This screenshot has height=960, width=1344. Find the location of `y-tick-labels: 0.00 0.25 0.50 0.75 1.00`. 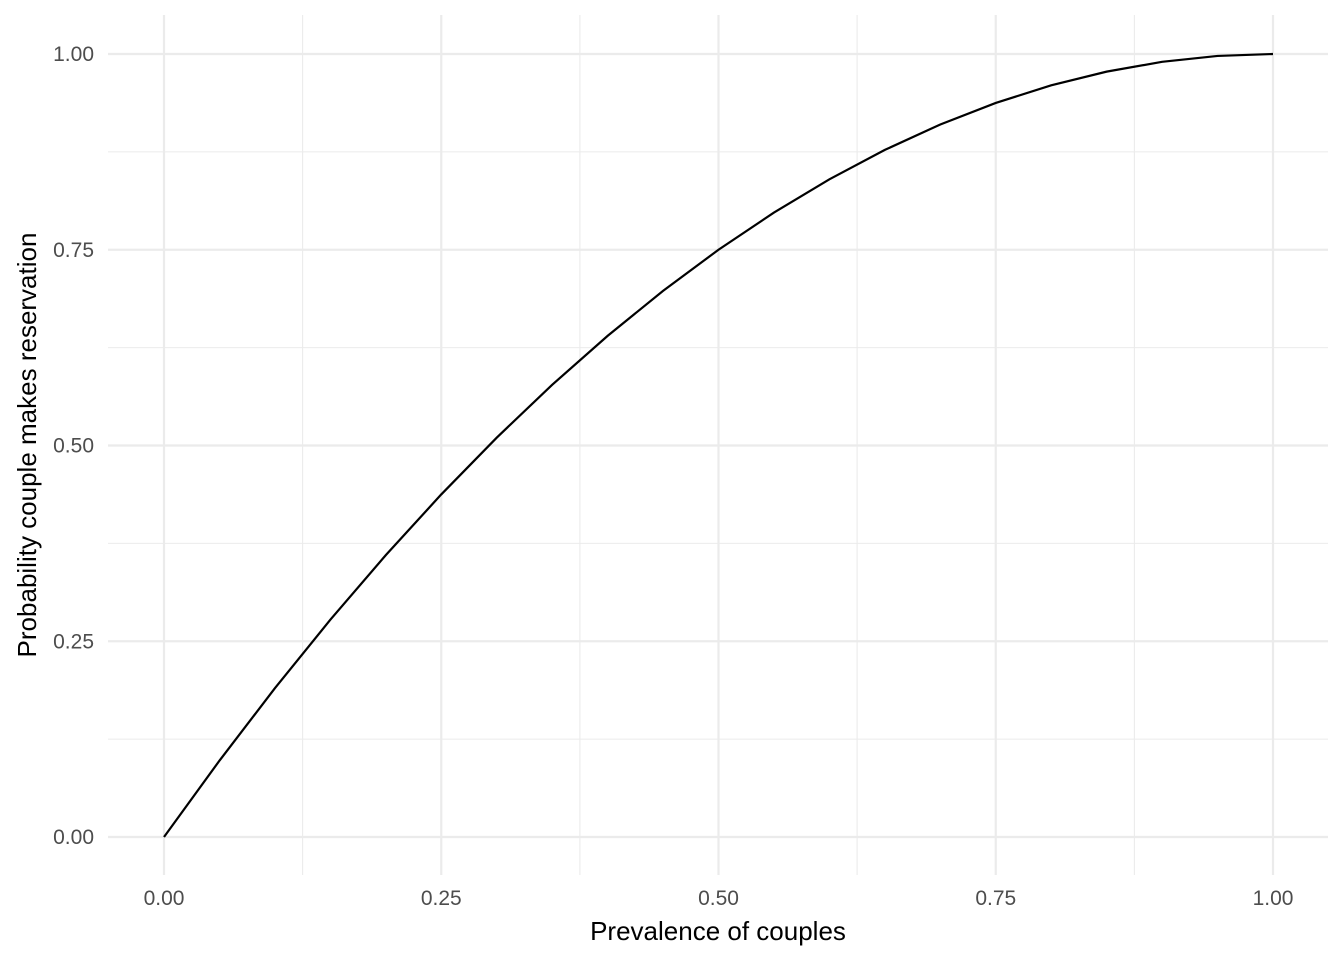

y-tick-labels: 0.00 0.25 0.50 0.75 1.00 is located at coordinates (73, 446).